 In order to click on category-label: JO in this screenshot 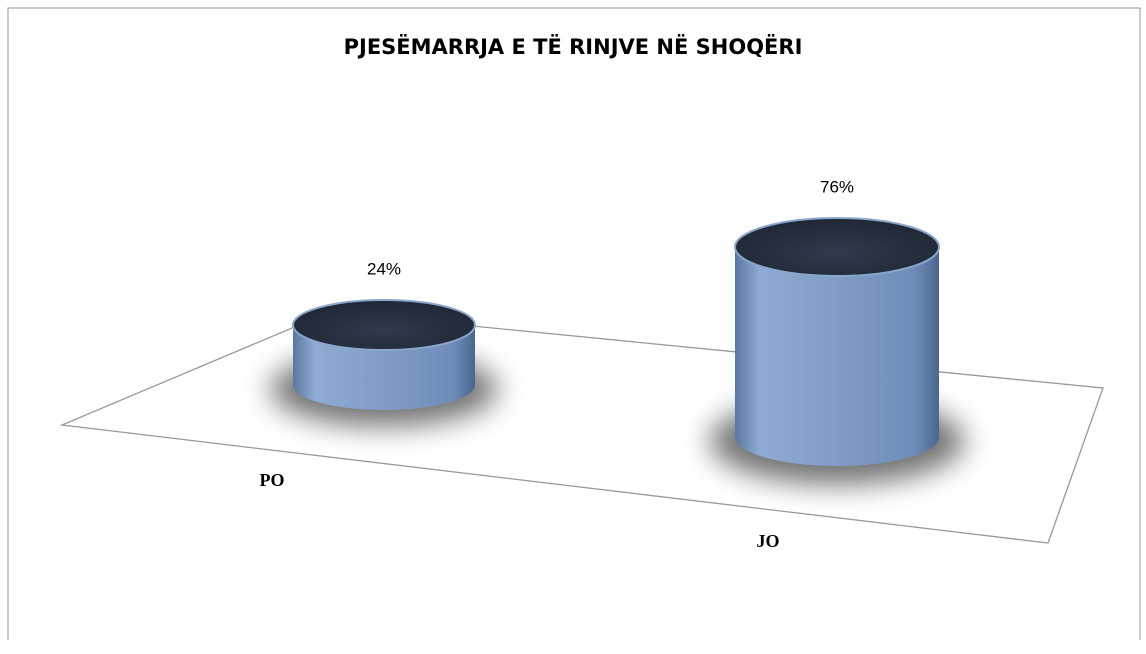, I will do `click(767, 541)`.